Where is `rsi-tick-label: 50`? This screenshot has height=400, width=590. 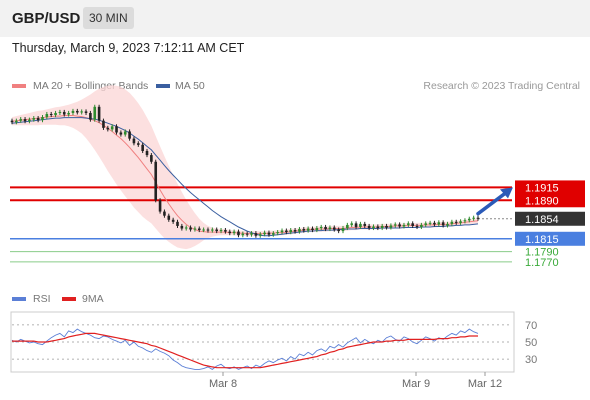
rsi-tick-label: 50 is located at coordinates (531, 343).